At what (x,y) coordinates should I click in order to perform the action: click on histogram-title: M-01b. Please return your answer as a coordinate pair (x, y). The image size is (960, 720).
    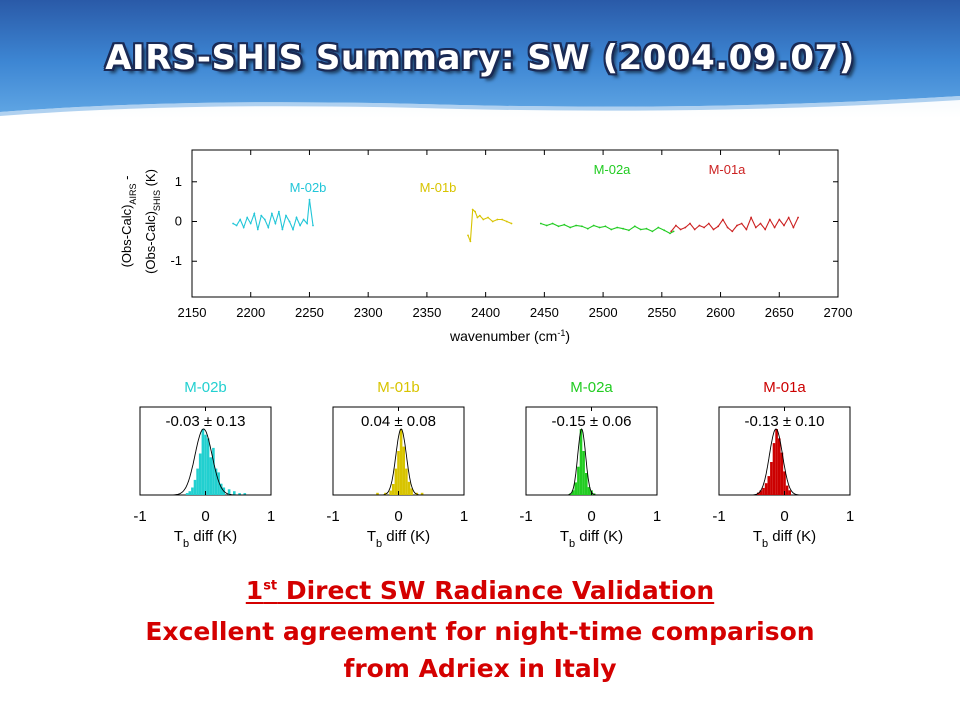
    Looking at the image, I should click on (398, 387).